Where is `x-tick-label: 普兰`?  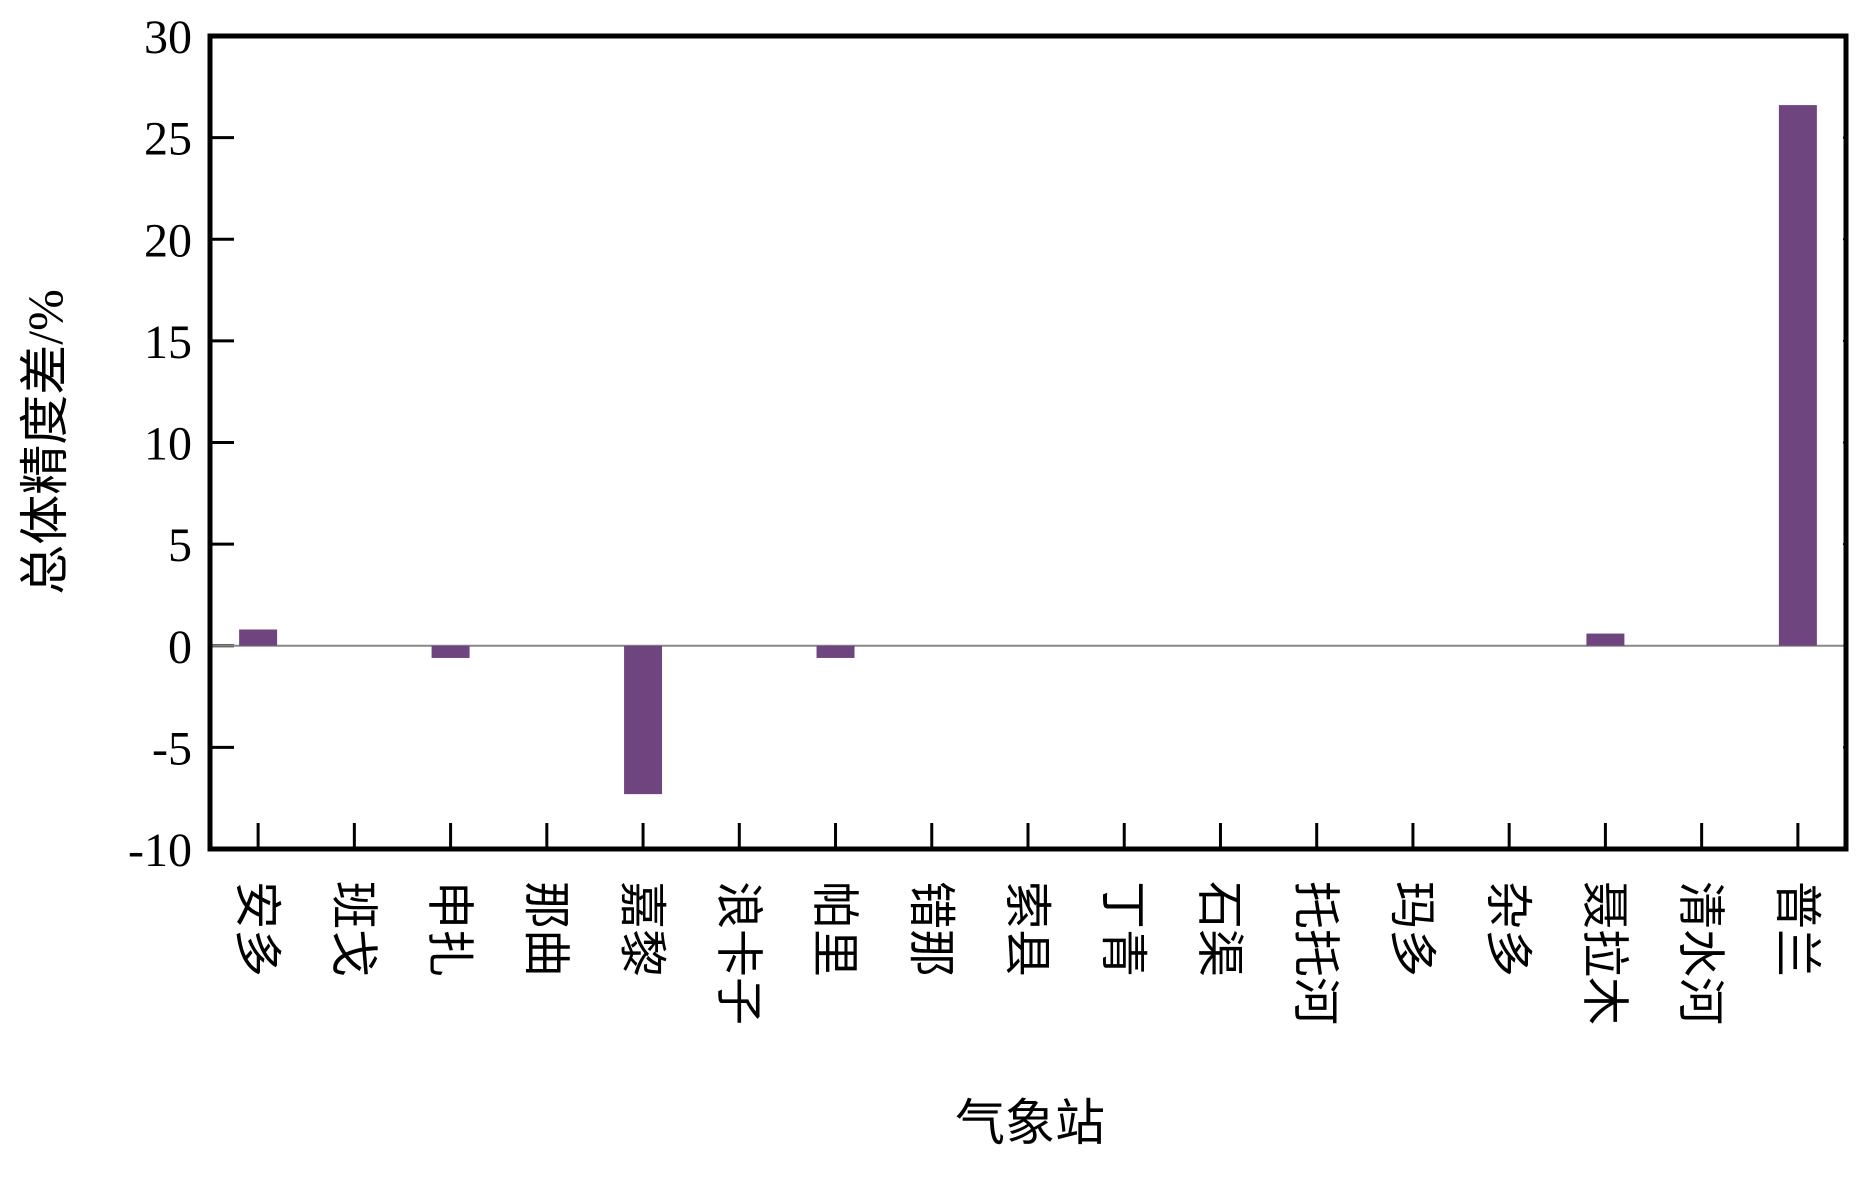 x-tick-label: 普兰 is located at coordinates (1796, 929).